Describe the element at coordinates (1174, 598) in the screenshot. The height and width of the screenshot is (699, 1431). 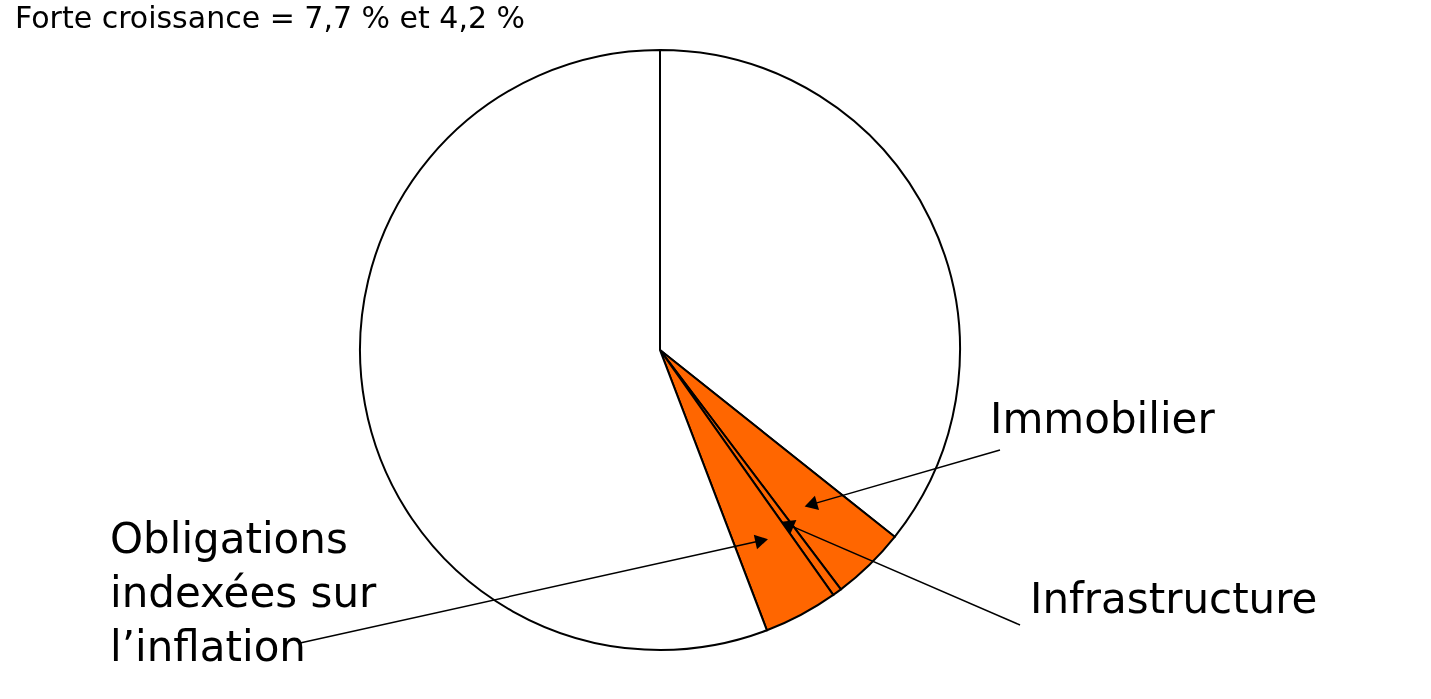
I see `slice-label: Infrastructure` at that location.